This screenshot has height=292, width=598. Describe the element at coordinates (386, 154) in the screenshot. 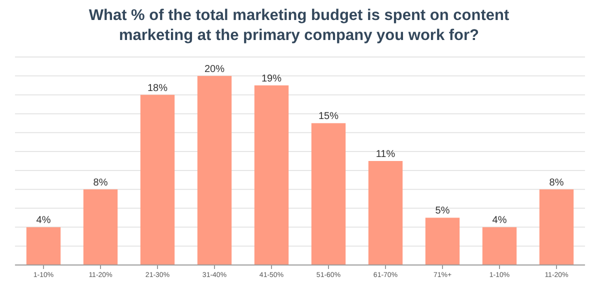

I see `data-label: 11%` at that location.